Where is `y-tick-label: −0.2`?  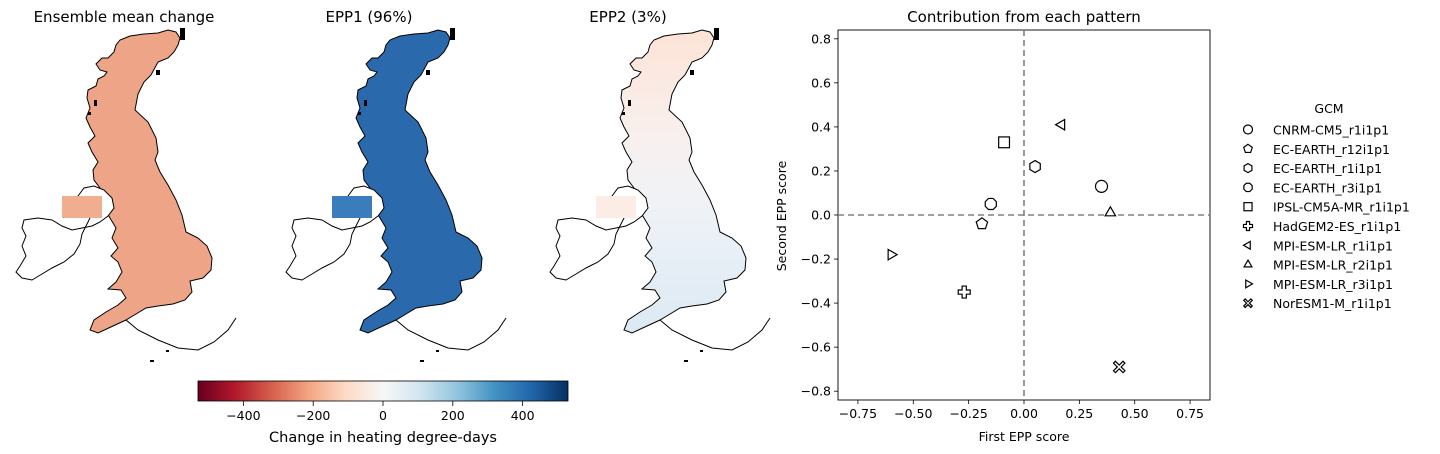 y-tick-label: −0.2 is located at coordinates (816, 259).